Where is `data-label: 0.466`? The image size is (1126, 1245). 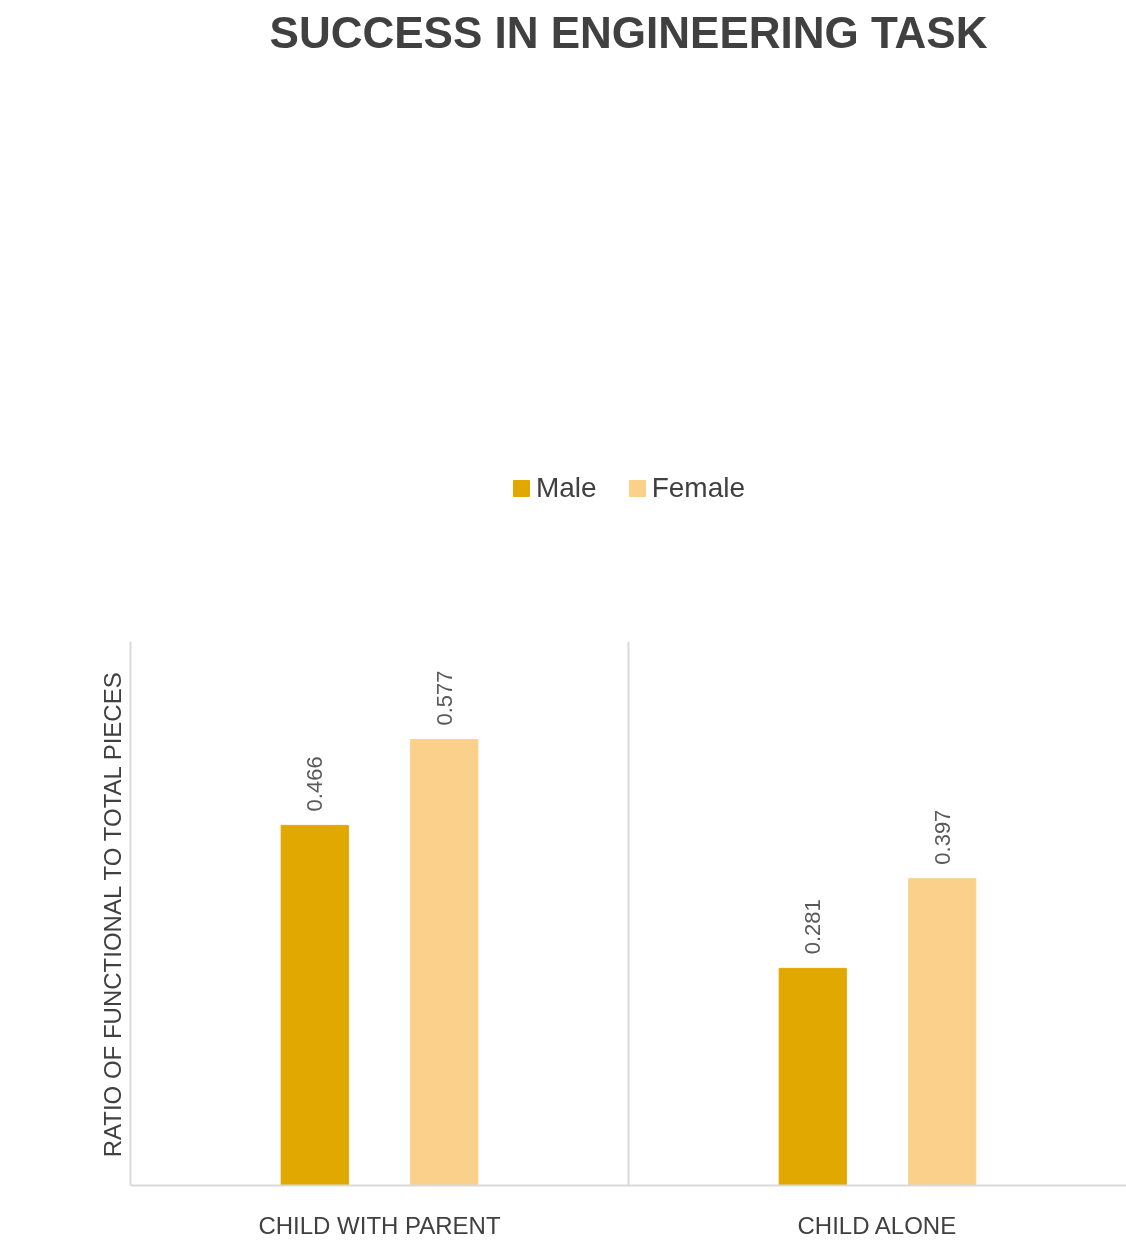 data-label: 0.466 is located at coordinates (315, 784).